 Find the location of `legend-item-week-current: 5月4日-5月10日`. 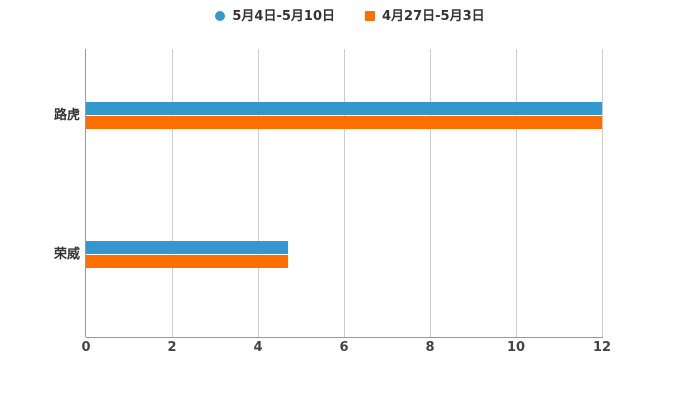

legend-item-week-current: 5月4日-5月10日 is located at coordinates (275, 16).